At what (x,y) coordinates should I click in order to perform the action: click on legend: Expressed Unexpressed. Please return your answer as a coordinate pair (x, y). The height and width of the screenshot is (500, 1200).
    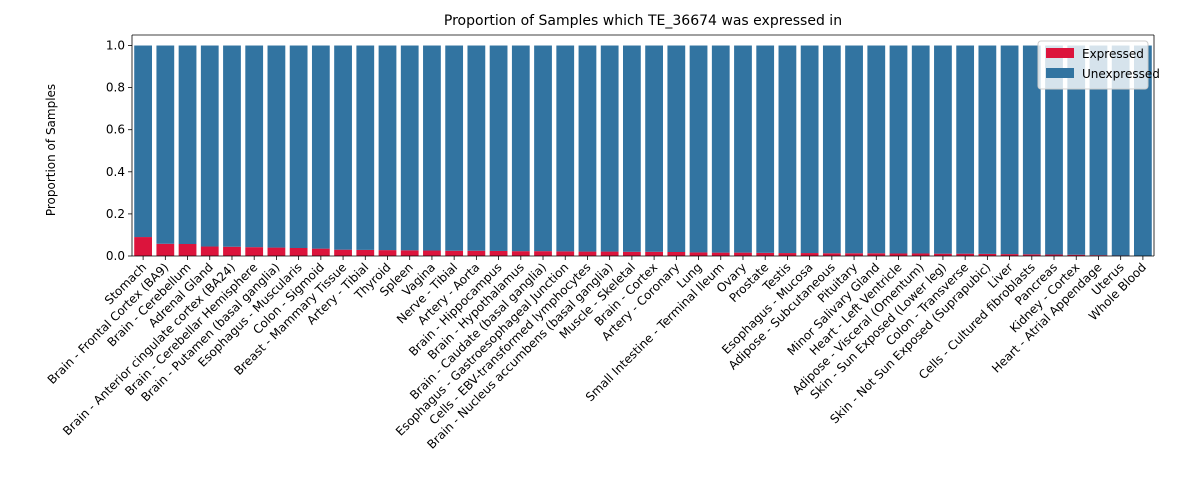
    Looking at the image, I should click on (1098, 65).